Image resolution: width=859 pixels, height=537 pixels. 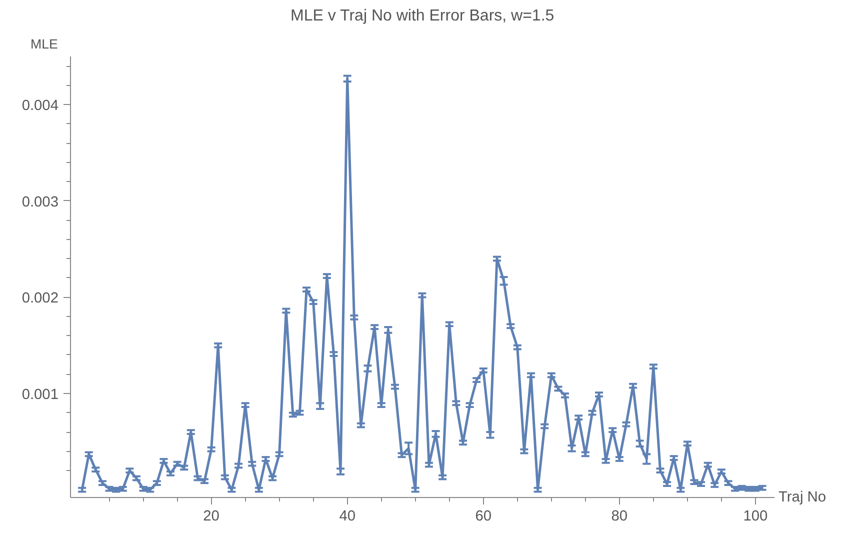 I want to click on y-tick-label: 0.001, so click(x=40, y=395).